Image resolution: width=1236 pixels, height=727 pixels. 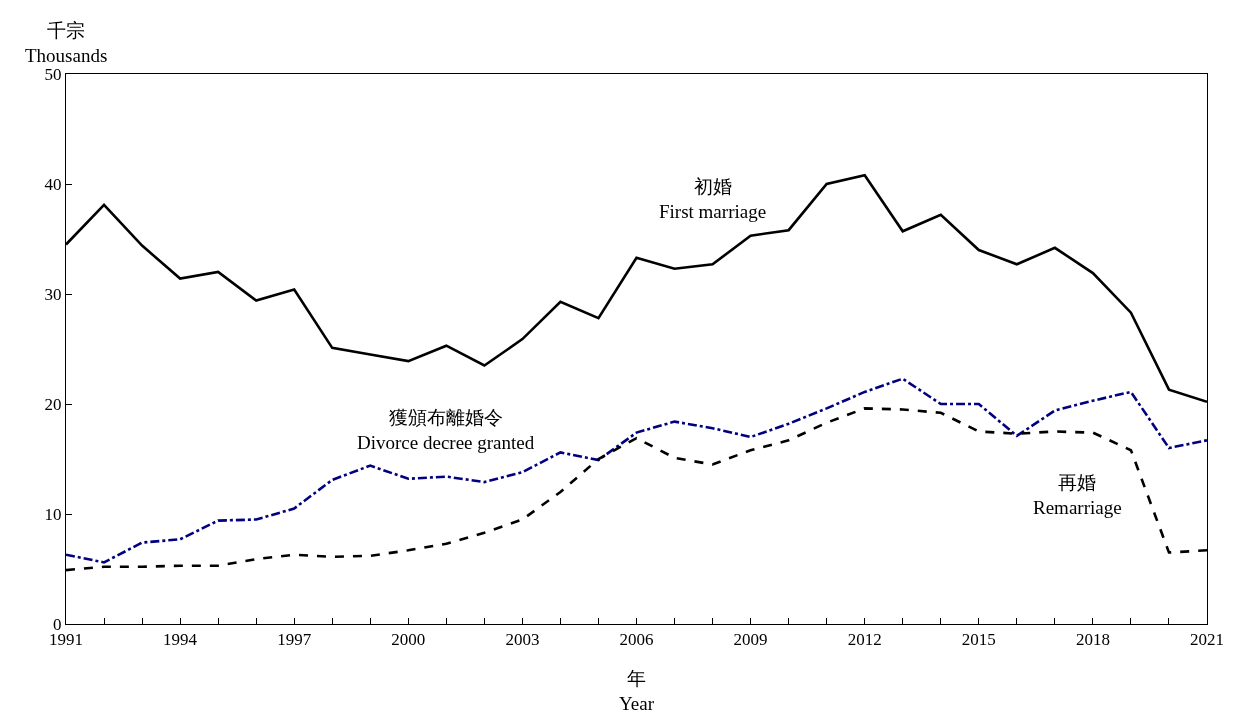 I want to click on y-tick-label: 40, so click(x=53, y=184).